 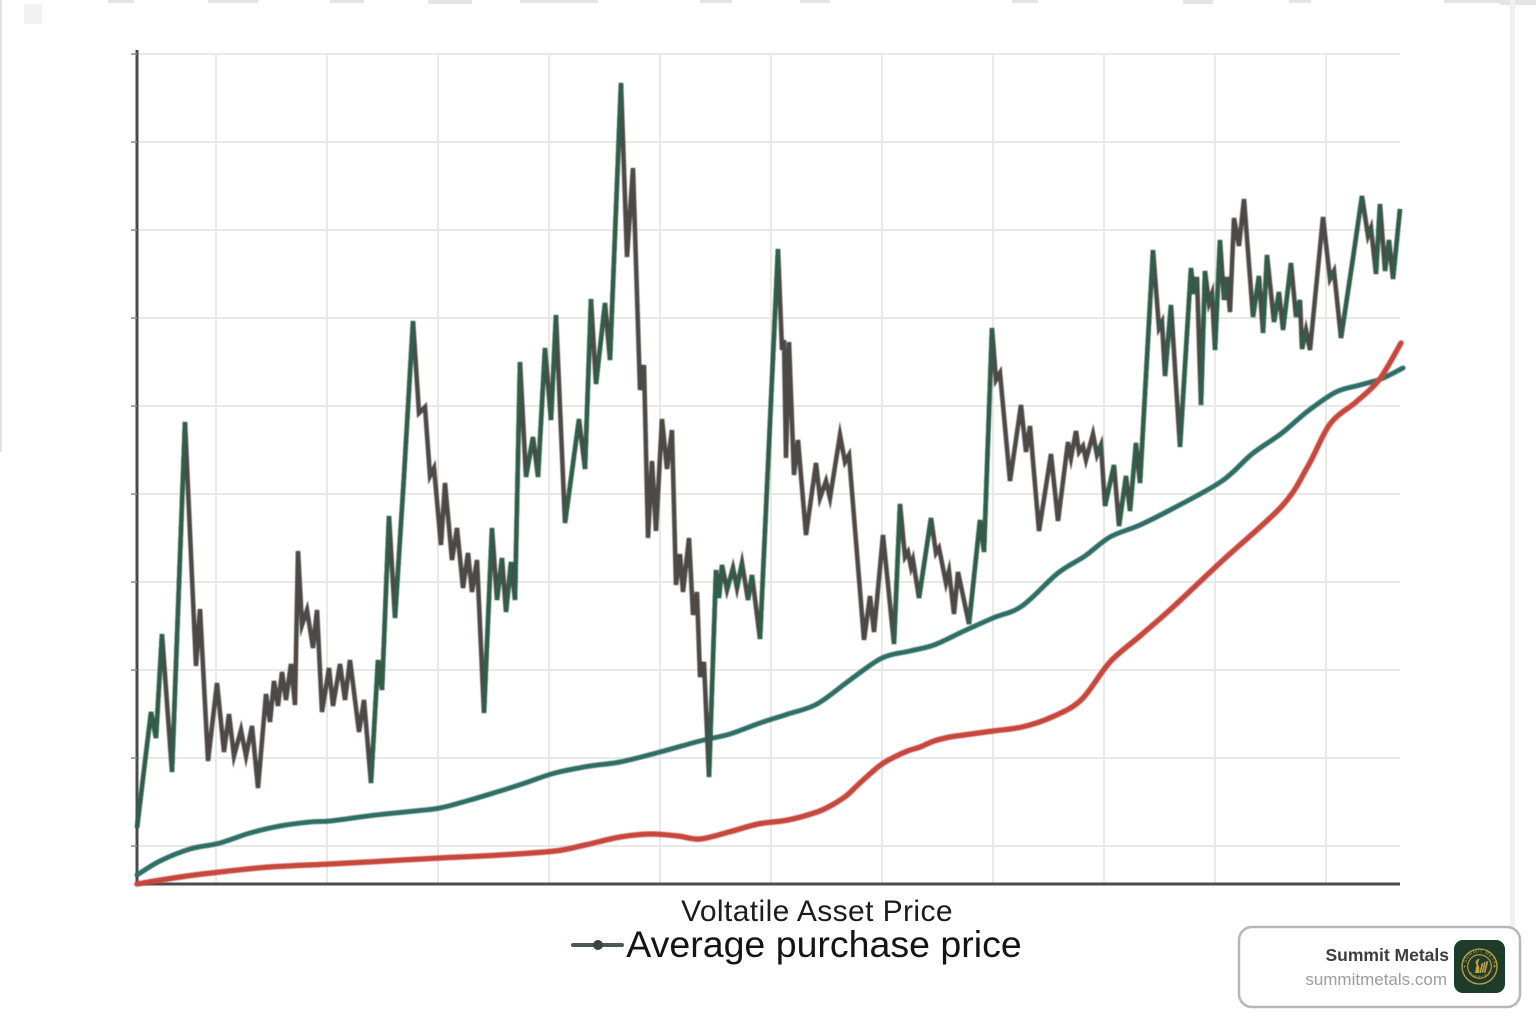 I want to click on svg-text: Voltatile Asset Price, so click(x=817, y=911).